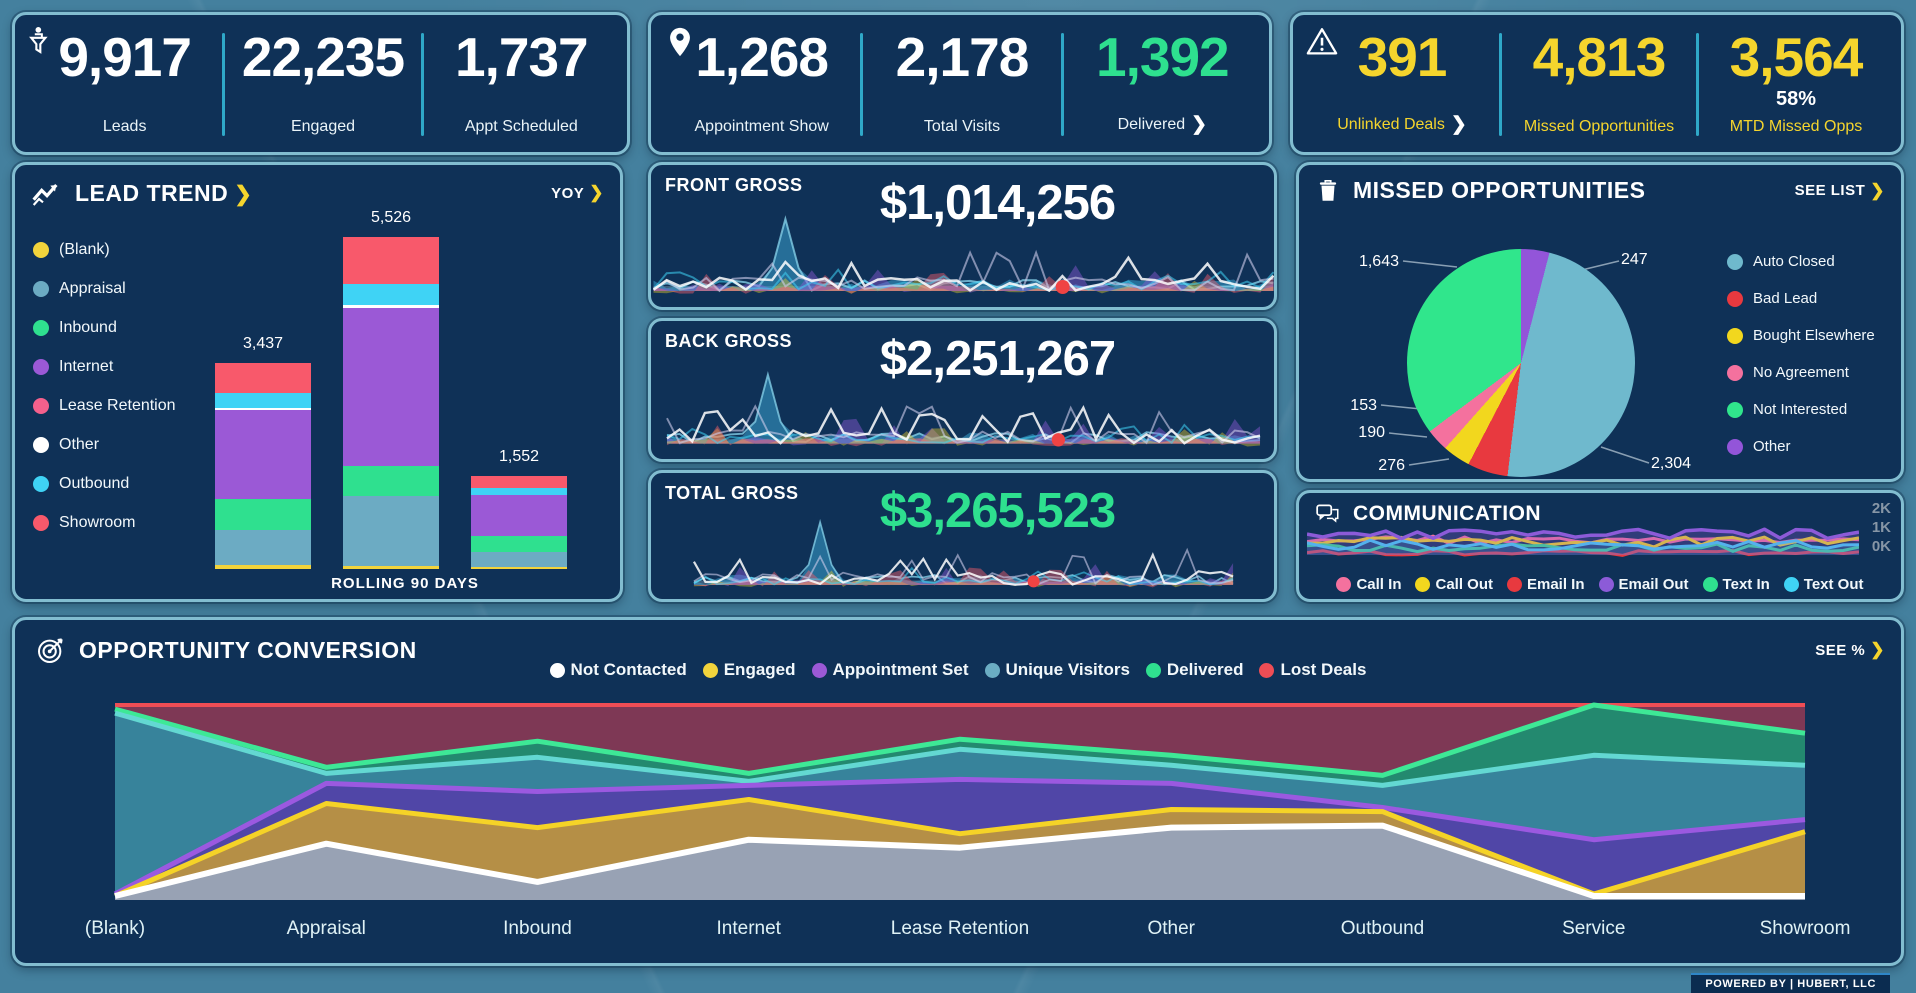 Image resolution: width=1916 pixels, height=993 pixels. I want to click on legend-item-delivered: Delivered, so click(1194, 670).